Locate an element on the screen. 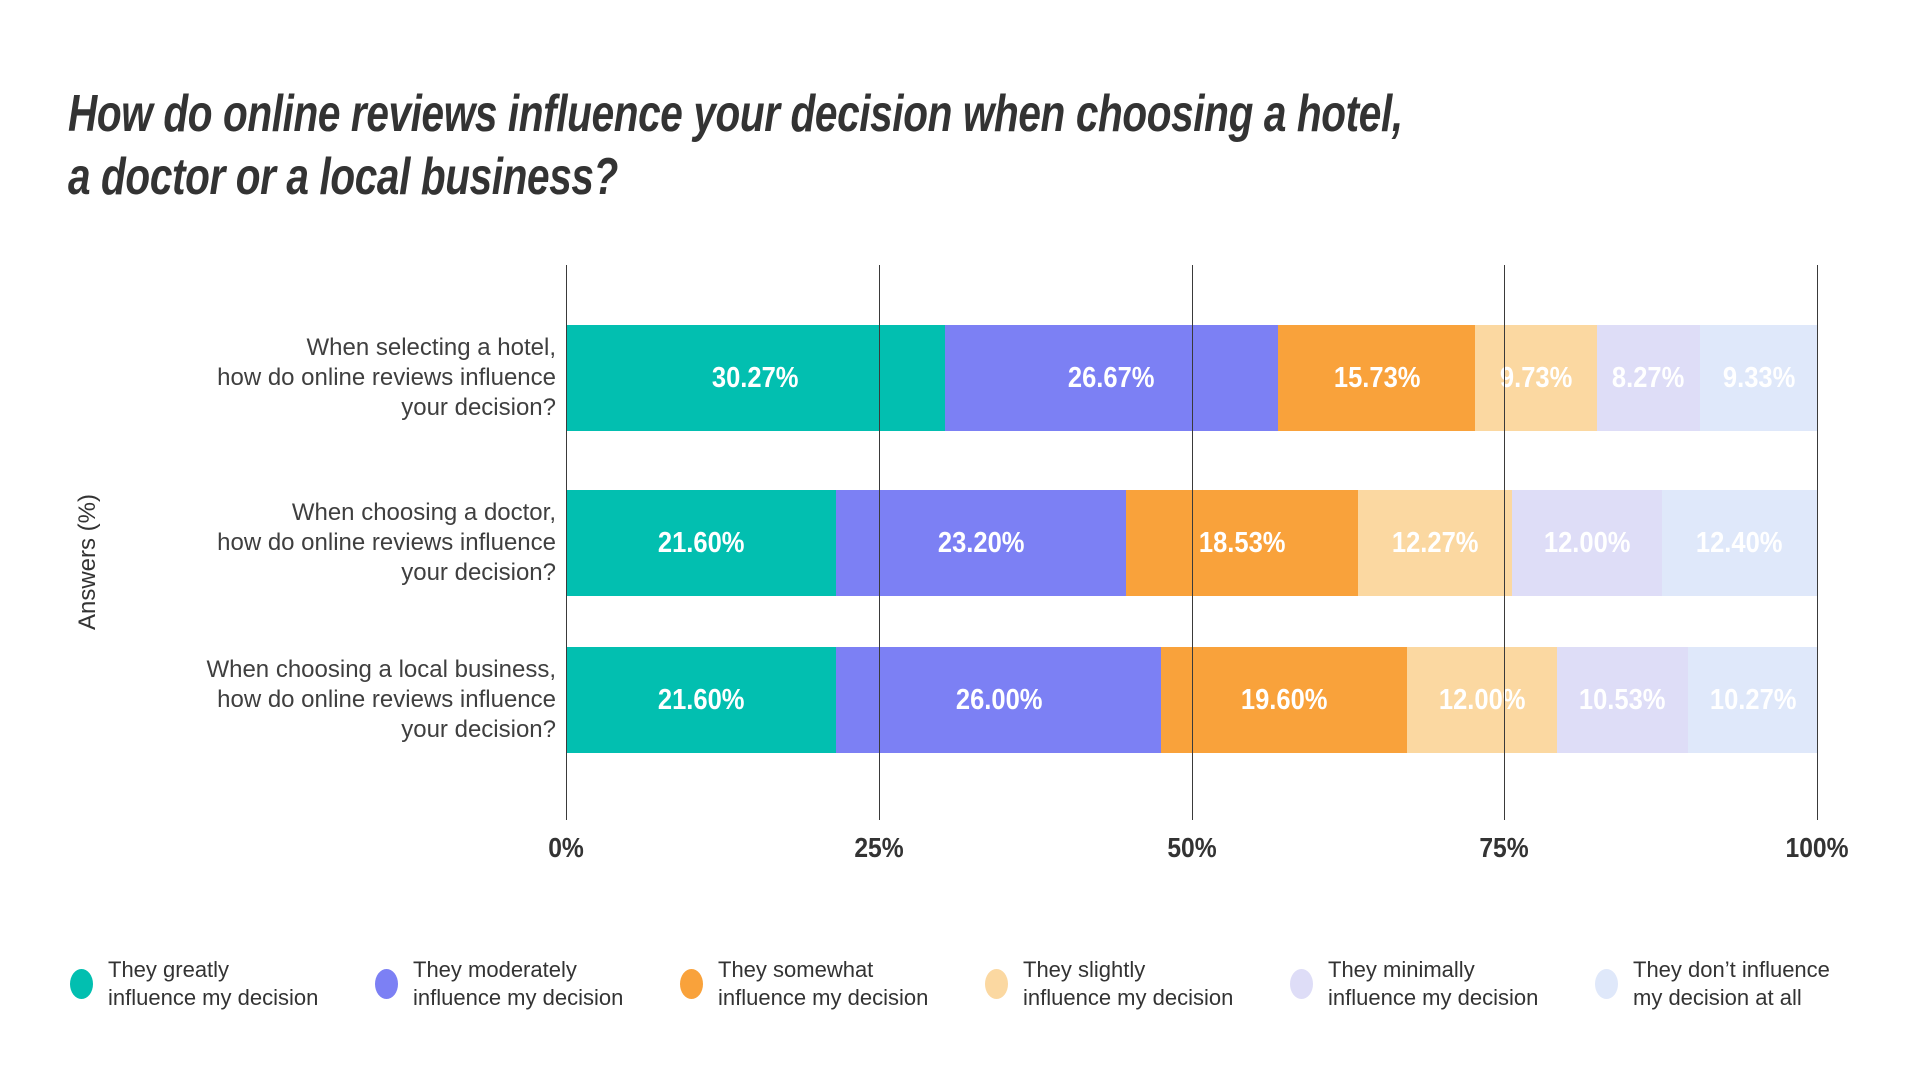 This screenshot has width=1921, height=1081. category-label-line: When choosing a local business, is located at coordinates (381, 669).